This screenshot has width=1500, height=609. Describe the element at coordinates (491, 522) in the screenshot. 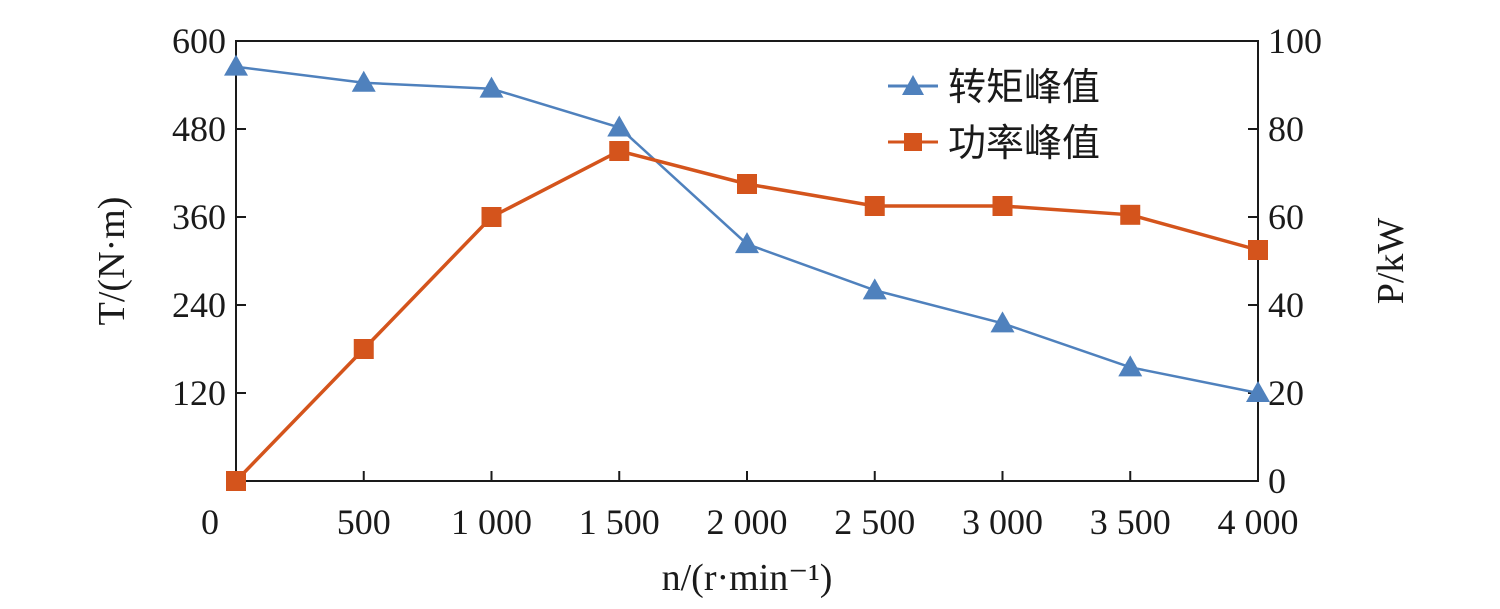

I see `x-tick-label: 1 000` at that location.